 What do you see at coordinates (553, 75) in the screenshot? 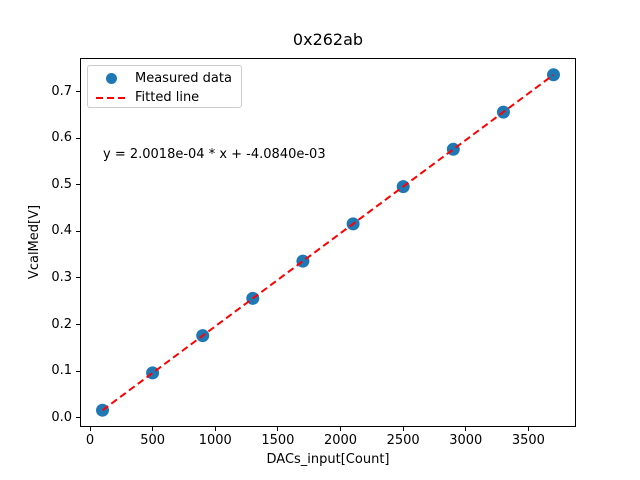
I see `data-point` at bounding box center [553, 75].